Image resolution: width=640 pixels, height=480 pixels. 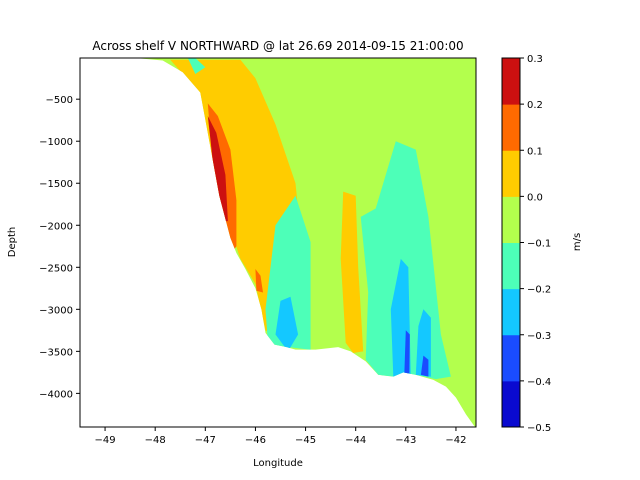 I want to click on colorbar-tick-label-0: −0.5, so click(x=539, y=428).